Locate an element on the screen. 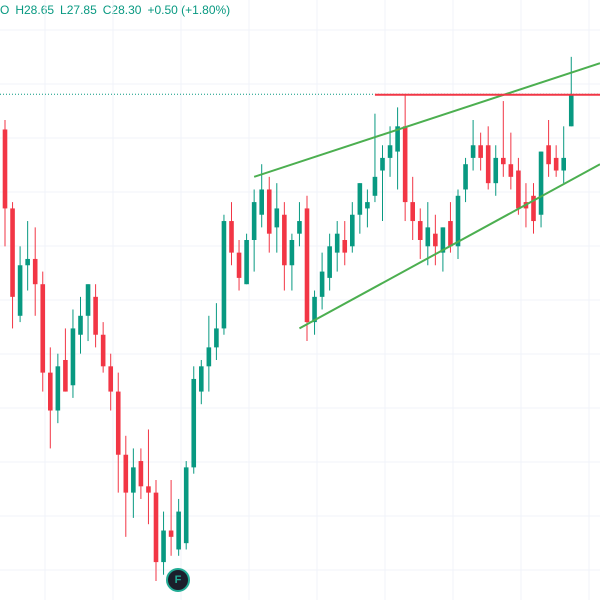  channel-upper-trendline is located at coordinates (426, 120).